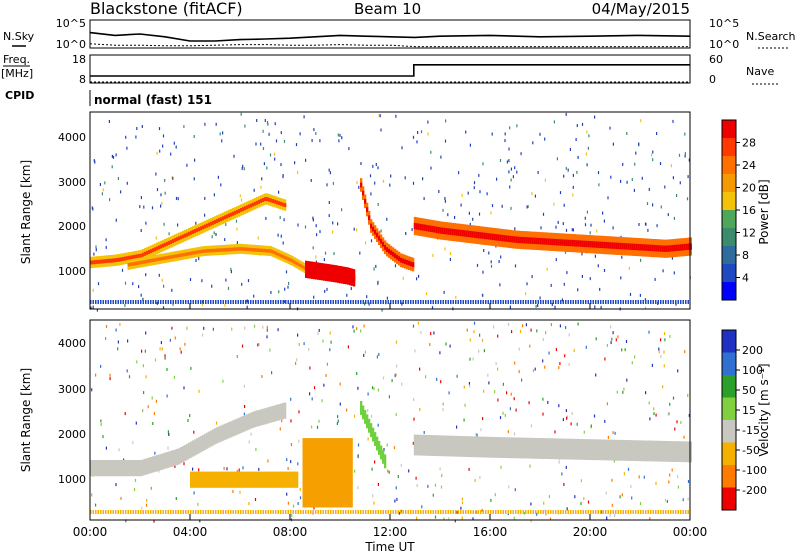  I want to click on nsearch-label: N.Search, so click(771, 36).